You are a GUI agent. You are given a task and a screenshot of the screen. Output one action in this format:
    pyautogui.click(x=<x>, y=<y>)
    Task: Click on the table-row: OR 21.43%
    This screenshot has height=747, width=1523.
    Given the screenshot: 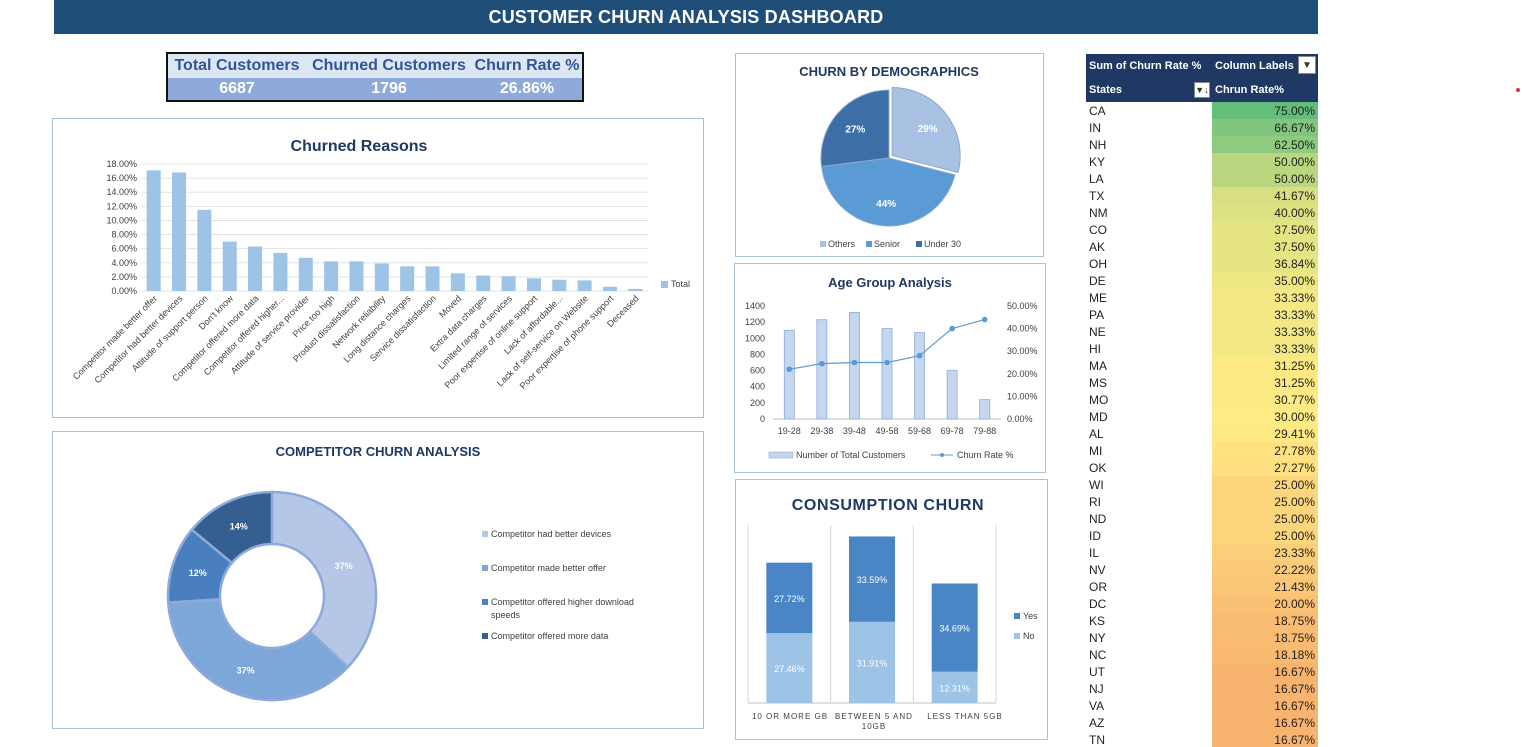 What is the action you would take?
    pyautogui.click(x=1202, y=586)
    